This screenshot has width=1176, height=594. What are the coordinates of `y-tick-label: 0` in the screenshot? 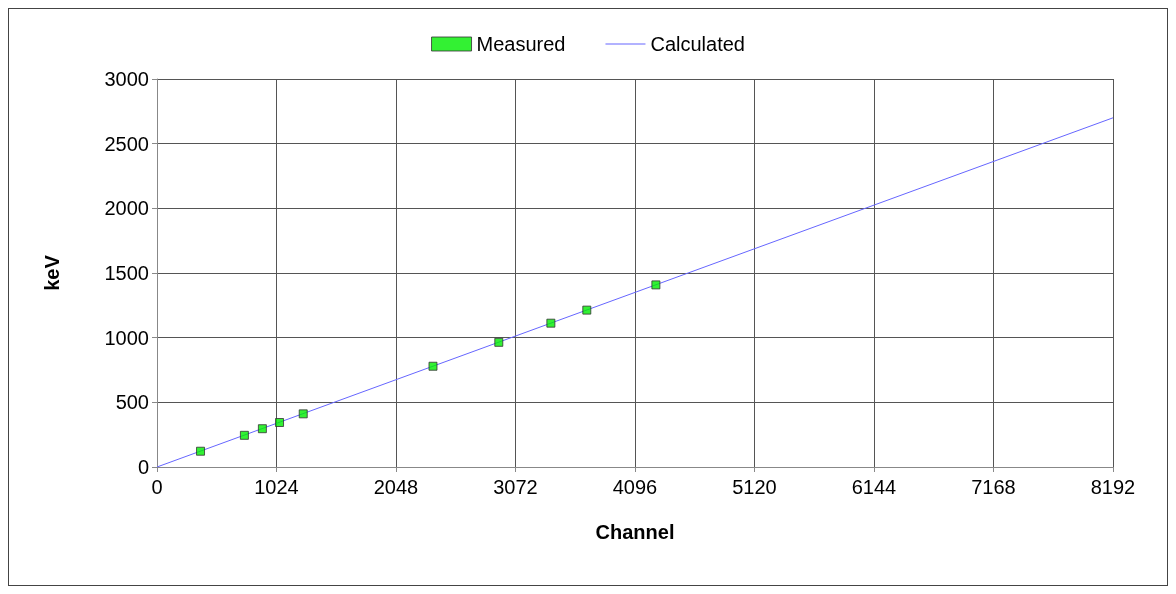 It's located at (143, 467).